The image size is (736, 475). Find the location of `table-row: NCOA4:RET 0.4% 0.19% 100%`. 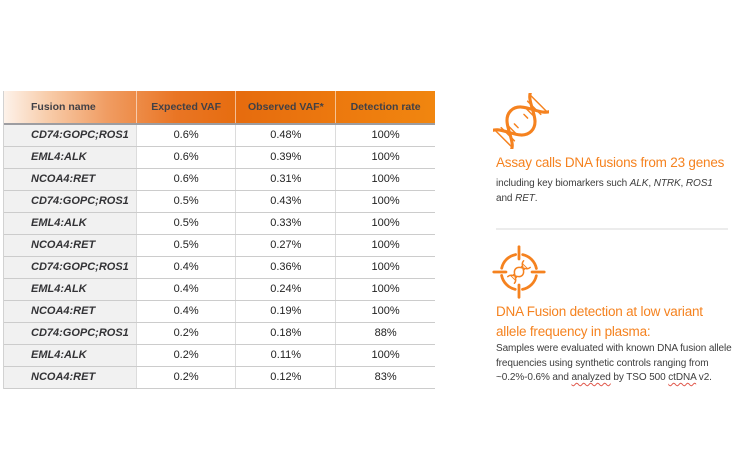

table-row: NCOA4:RET 0.4% 0.19% 100% is located at coordinates (219, 312).